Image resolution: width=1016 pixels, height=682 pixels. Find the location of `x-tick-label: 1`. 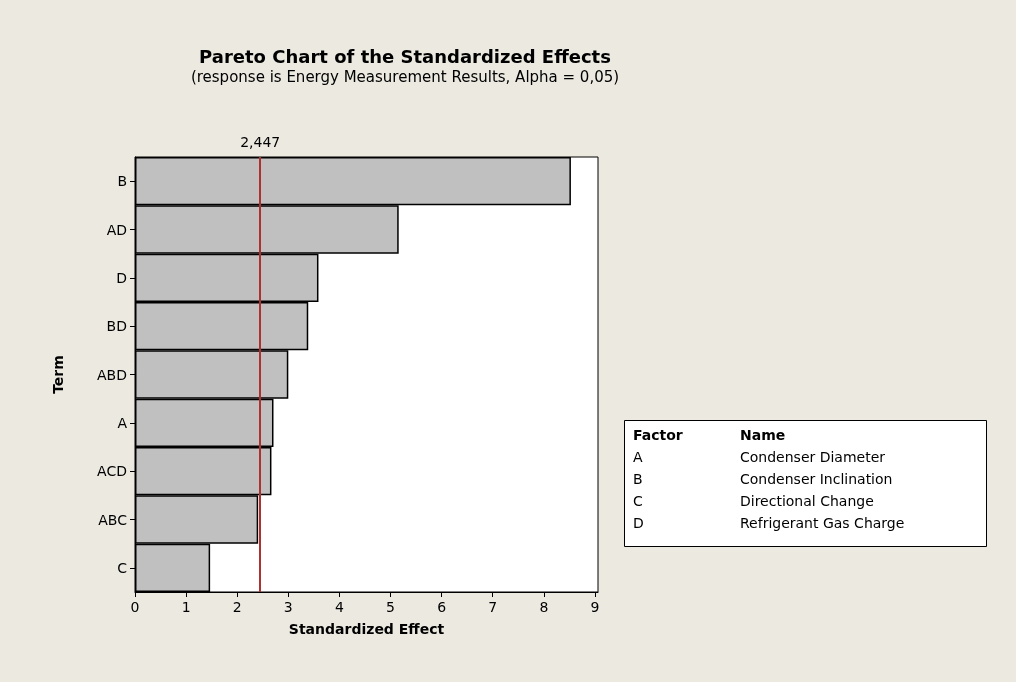

x-tick-label: 1 is located at coordinates (186, 607).